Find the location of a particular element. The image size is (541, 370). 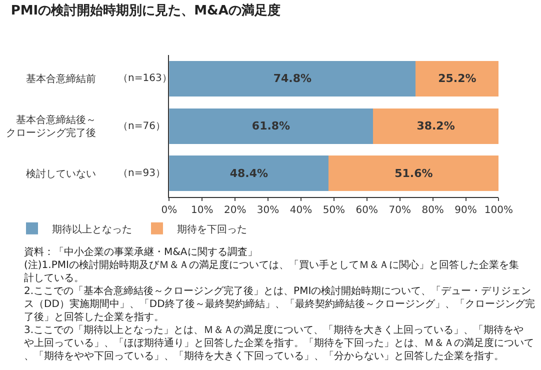

data-label: 61.8% is located at coordinates (271, 126).